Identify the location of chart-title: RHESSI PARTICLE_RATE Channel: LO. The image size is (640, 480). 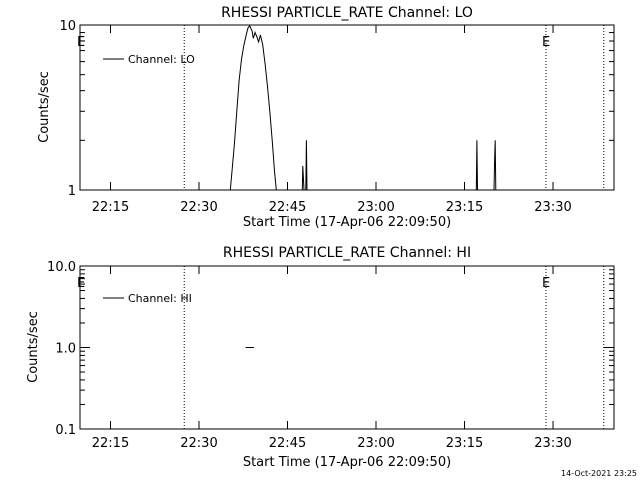
(347, 13).